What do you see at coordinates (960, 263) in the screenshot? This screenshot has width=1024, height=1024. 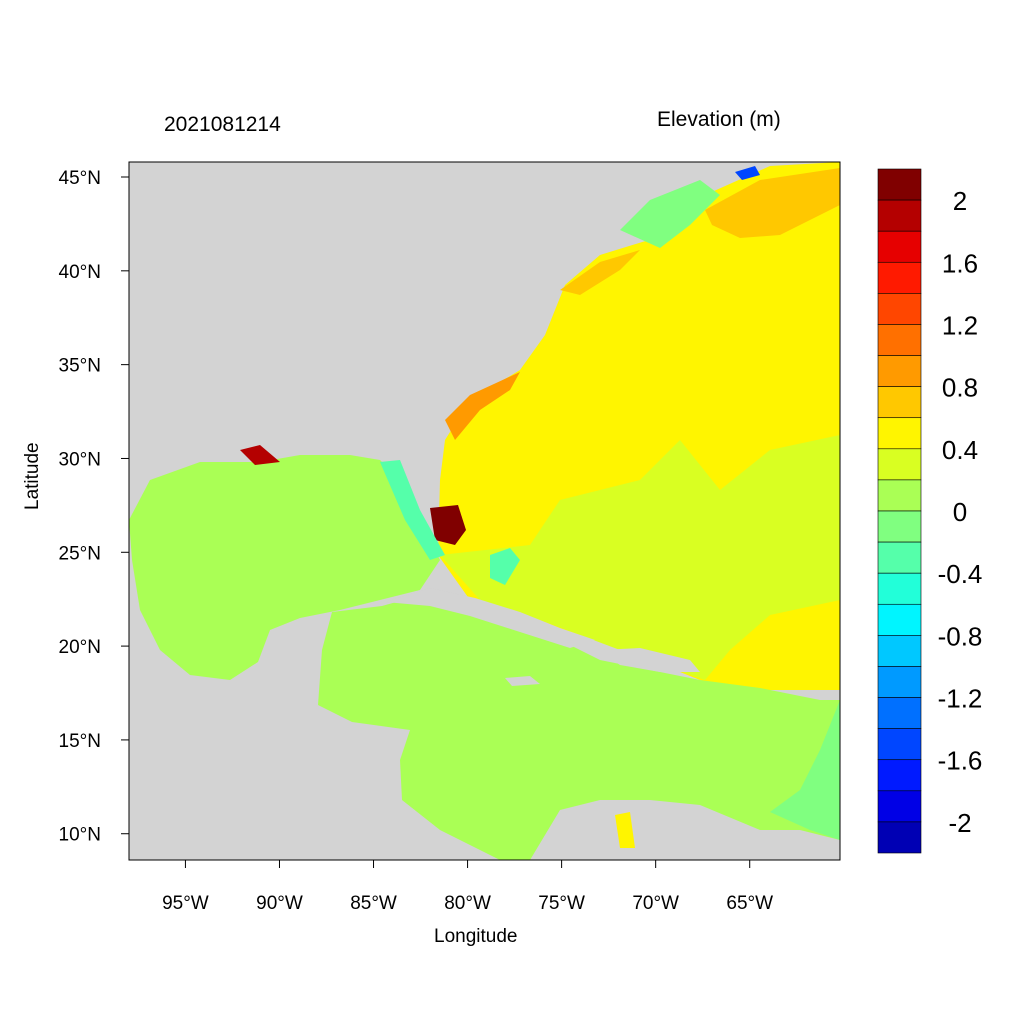 I see `colorbar-label: 1.6` at bounding box center [960, 263].